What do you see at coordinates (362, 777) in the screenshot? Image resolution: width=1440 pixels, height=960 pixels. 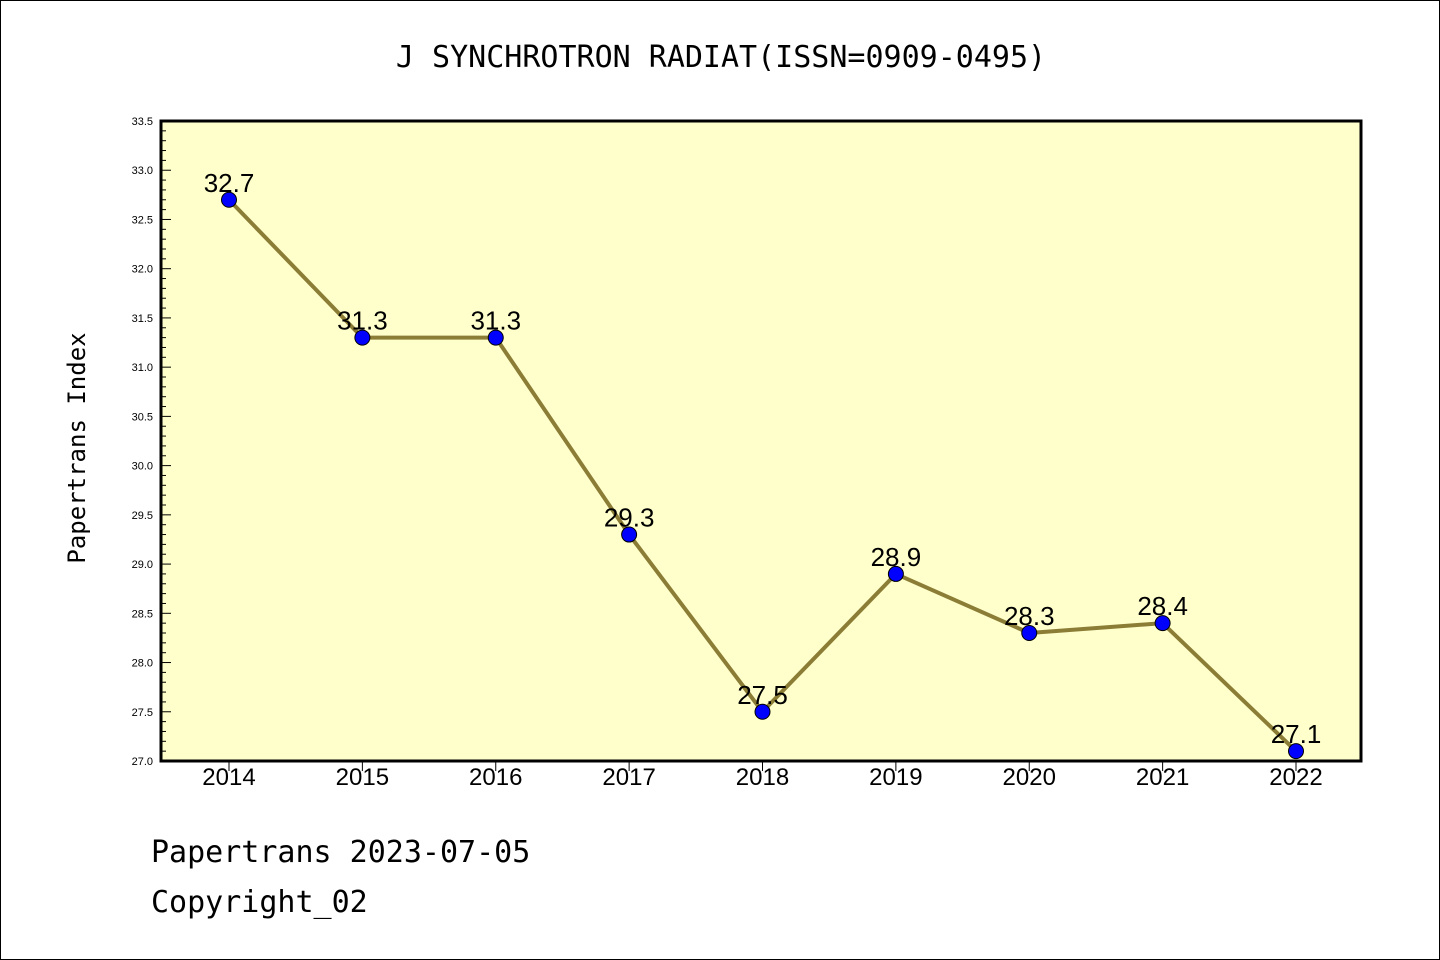 I see `x-tick-label: 2015` at bounding box center [362, 777].